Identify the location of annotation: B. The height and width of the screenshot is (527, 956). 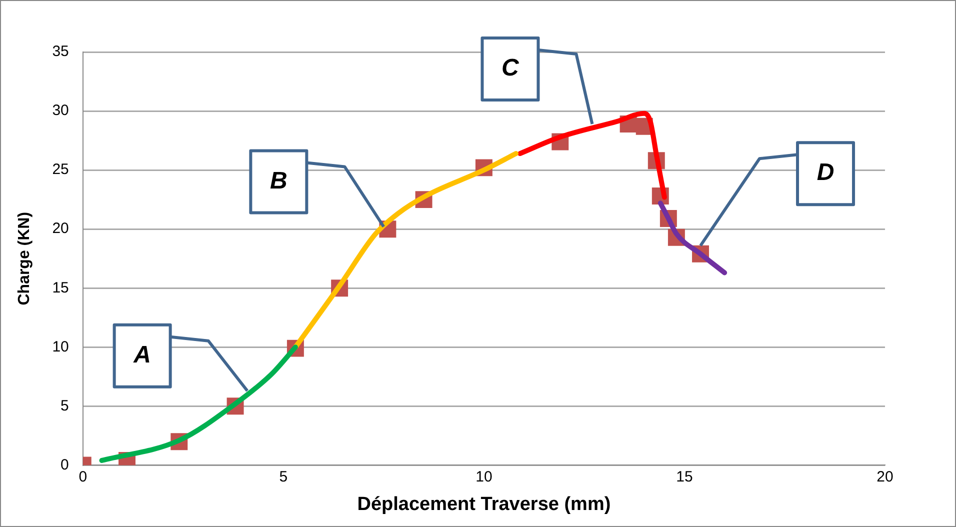
(279, 180).